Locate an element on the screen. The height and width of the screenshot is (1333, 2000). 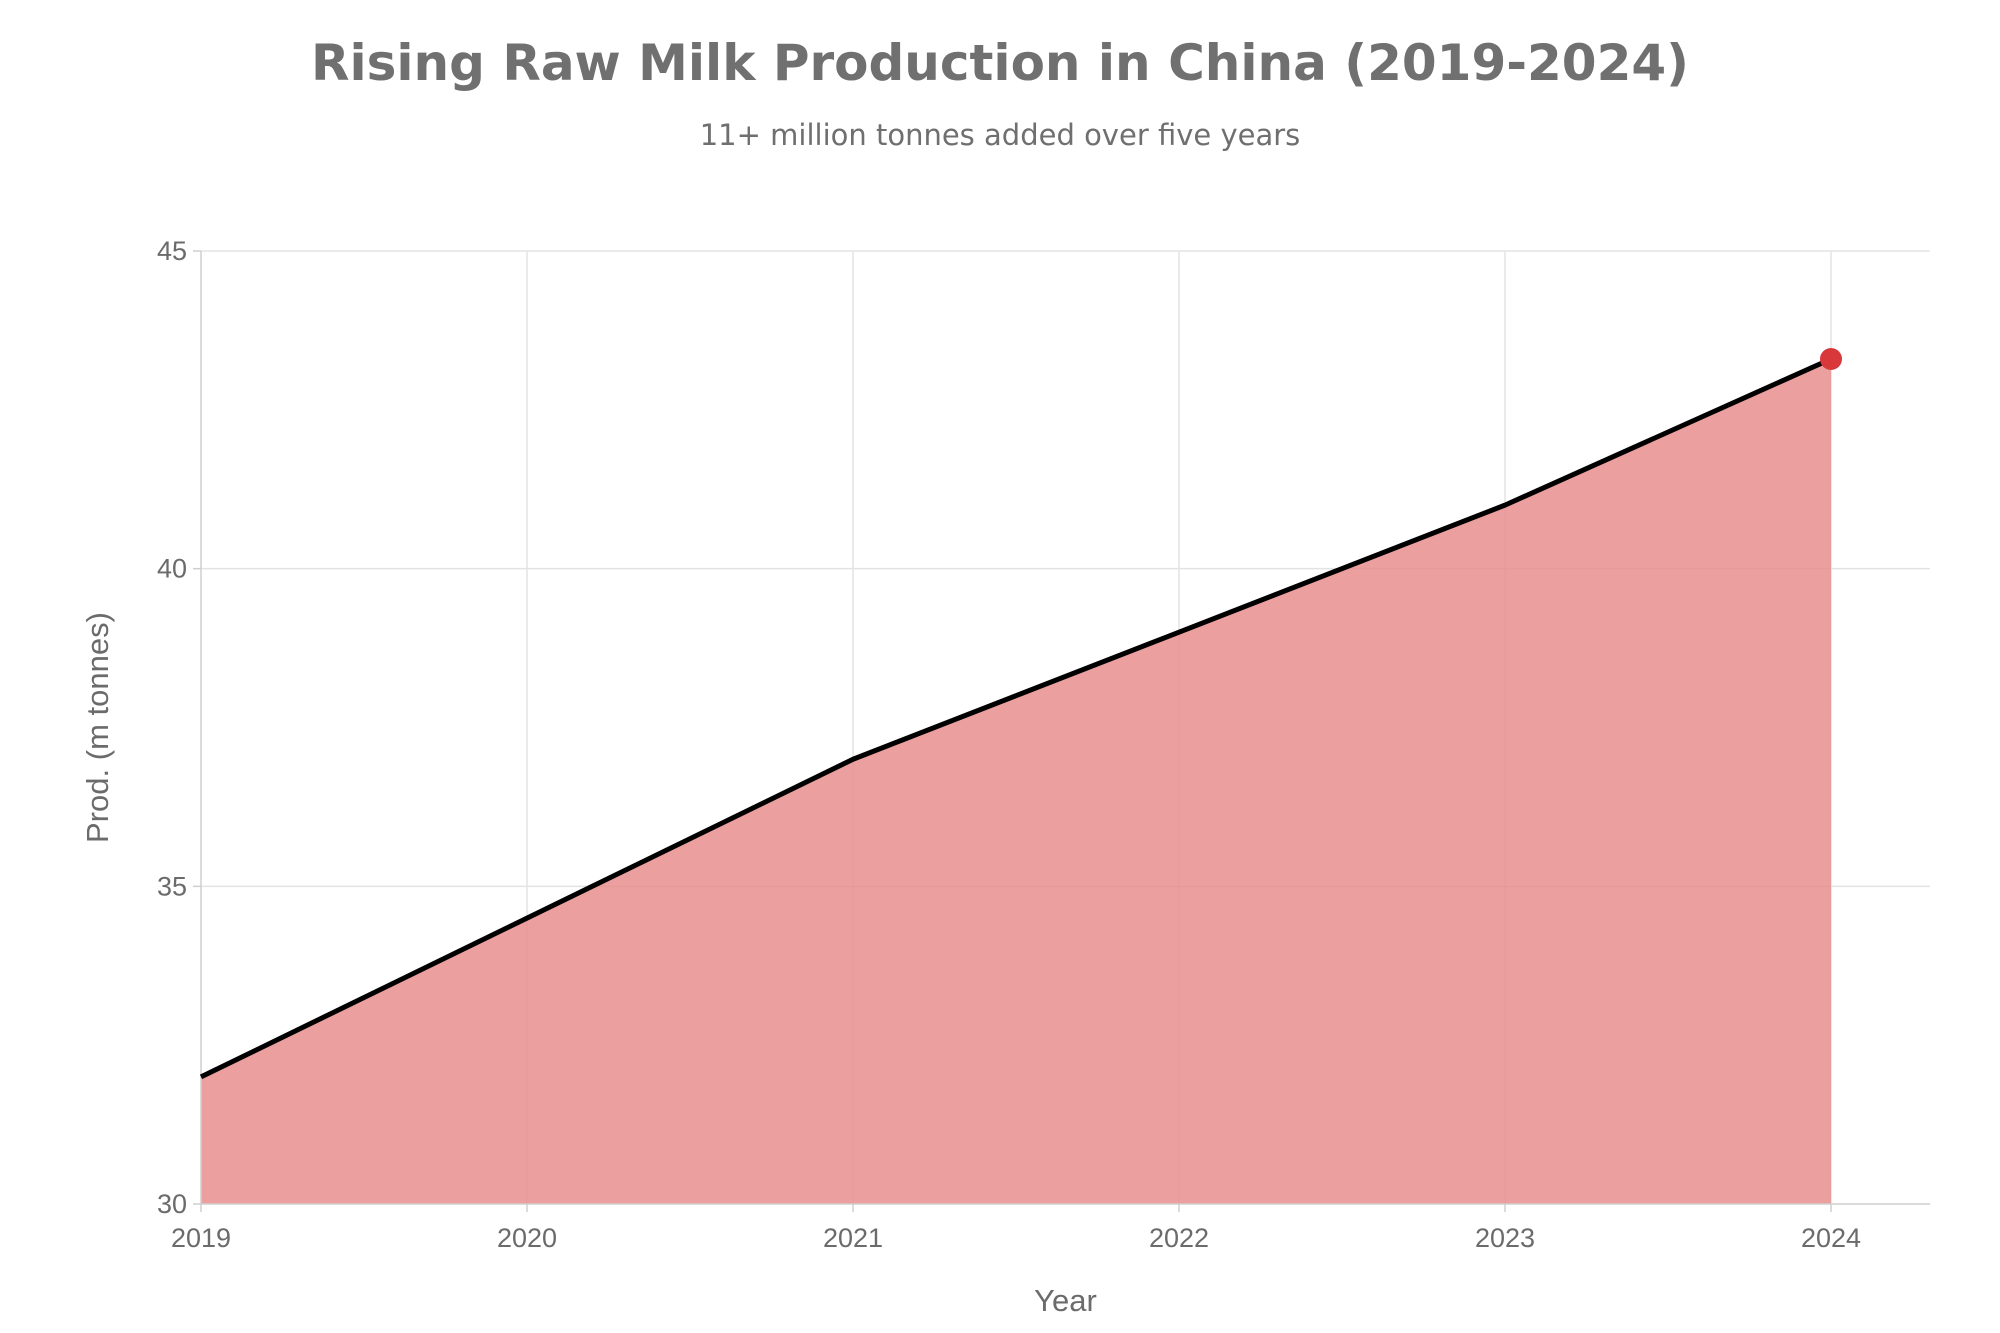
x-axis-title: Year is located at coordinates (1065, 1300).